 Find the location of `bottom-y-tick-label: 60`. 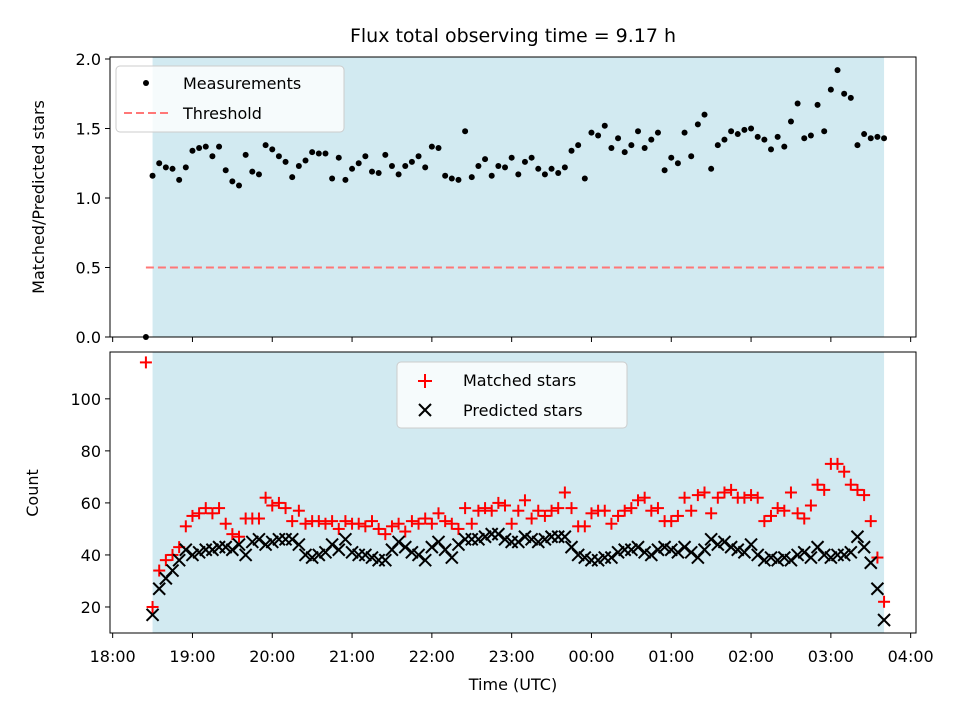

bottom-y-tick-label: 60 is located at coordinates (91, 503).